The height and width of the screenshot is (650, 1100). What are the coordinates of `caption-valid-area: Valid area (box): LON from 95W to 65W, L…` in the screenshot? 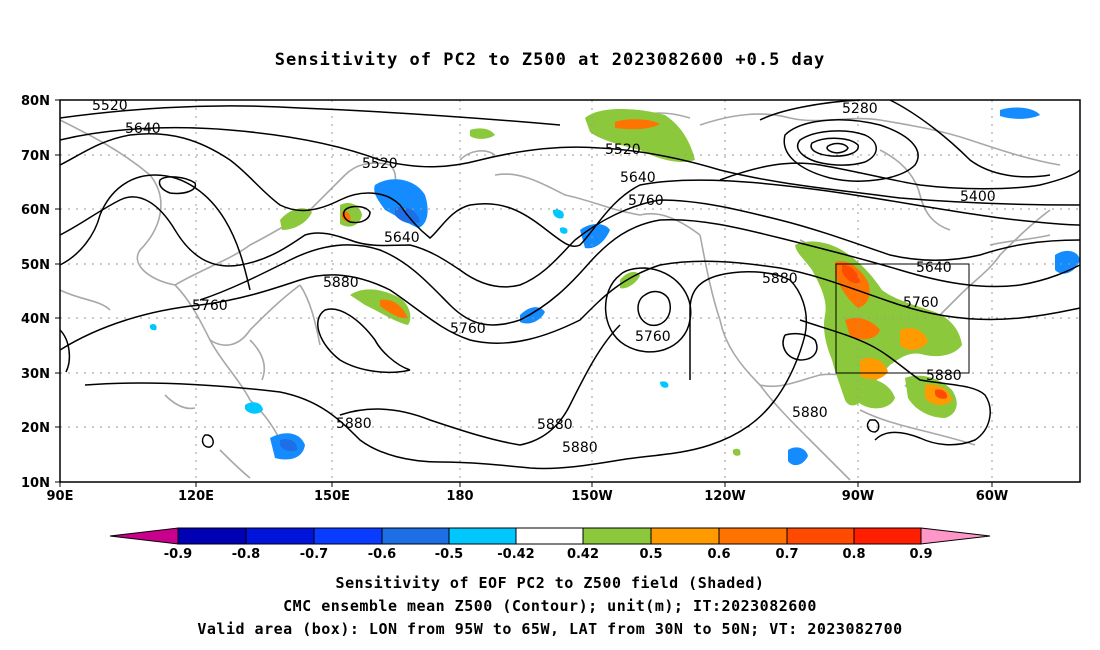 It's located at (550, 629).